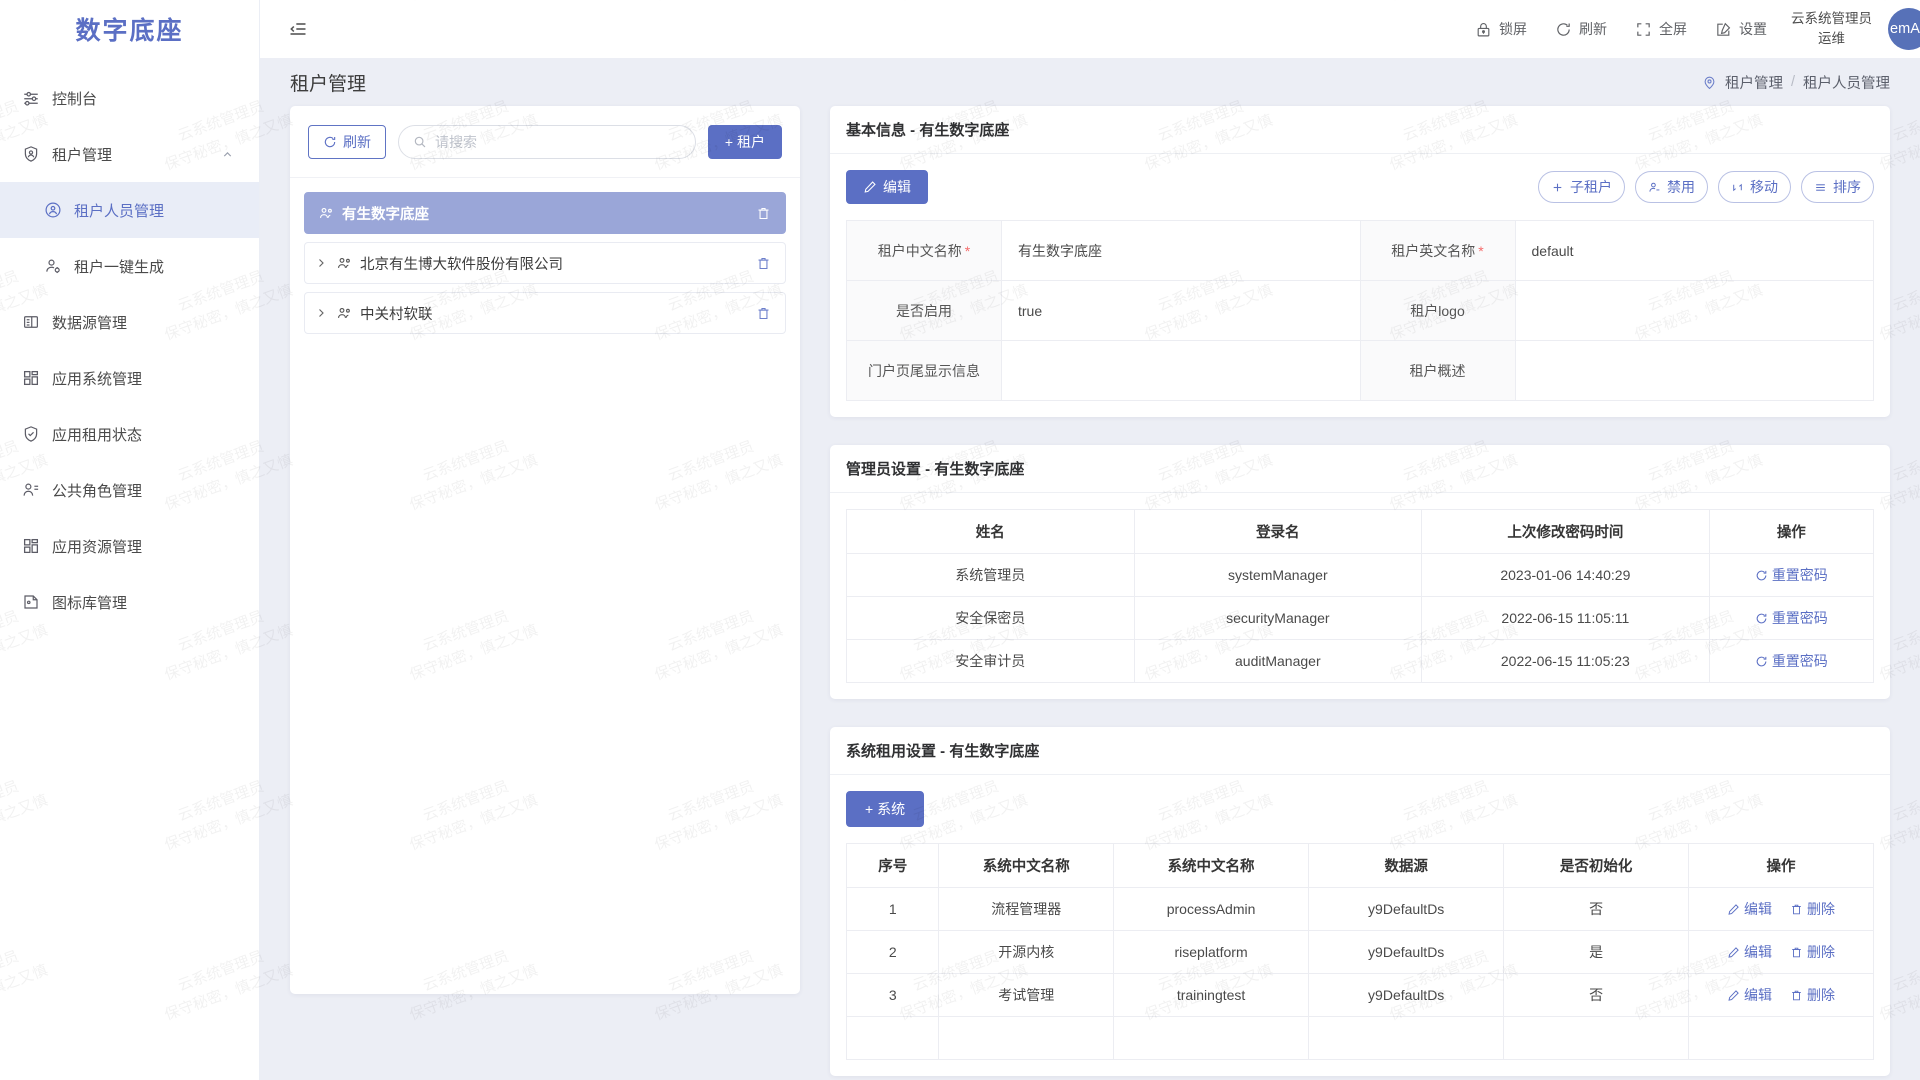  I want to click on settings-button: 设置, so click(1741, 29).